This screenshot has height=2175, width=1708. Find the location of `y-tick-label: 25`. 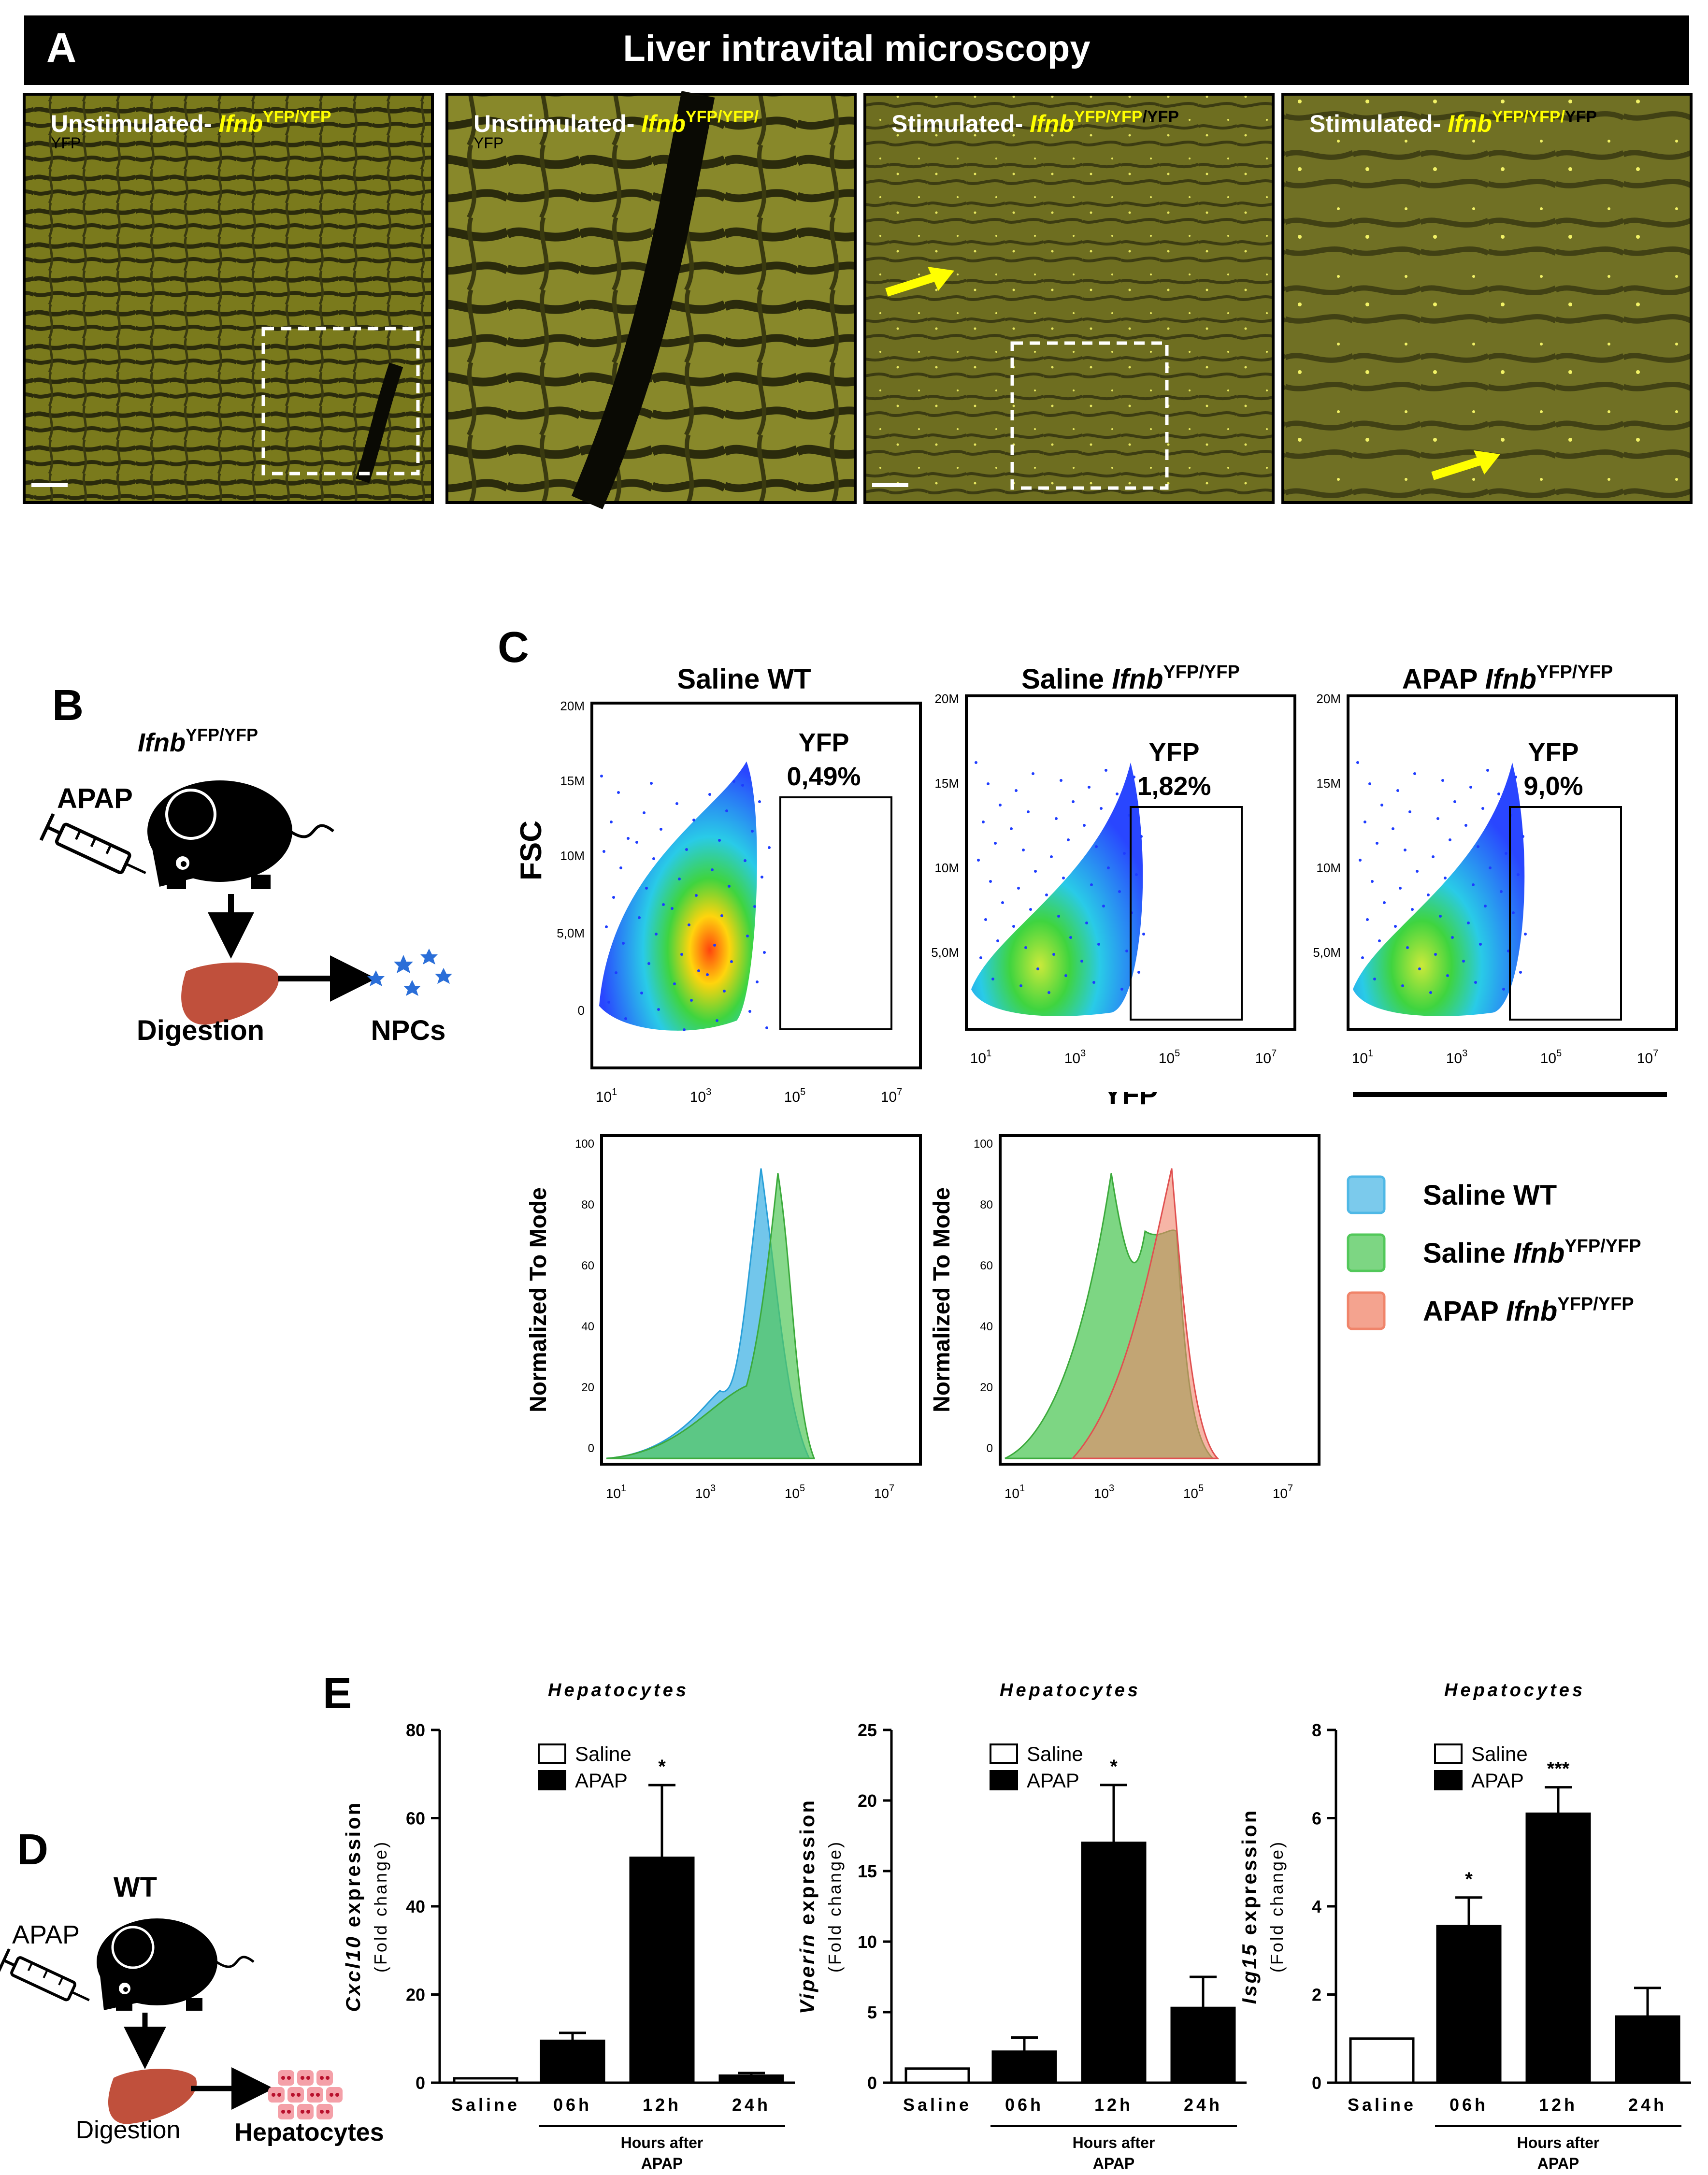

y-tick-label: 25 is located at coordinates (867, 1730).